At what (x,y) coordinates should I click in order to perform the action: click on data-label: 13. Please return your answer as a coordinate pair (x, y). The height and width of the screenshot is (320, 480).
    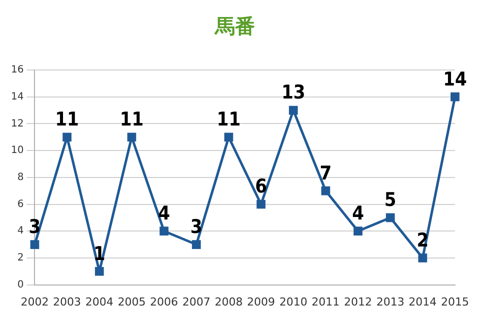
    Looking at the image, I should click on (293, 93).